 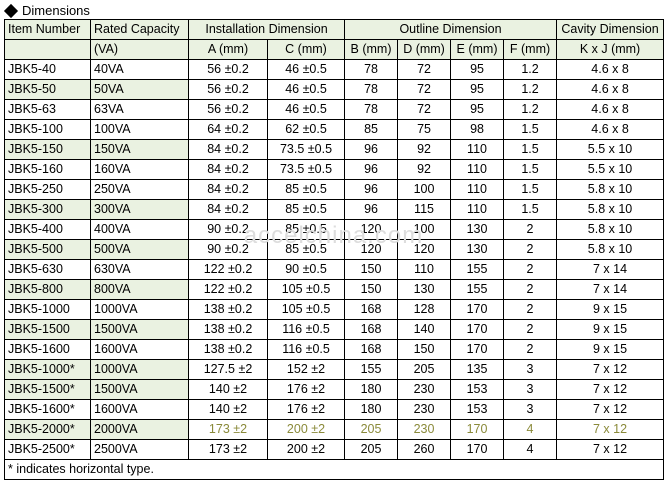 I want to click on cell-rated-capacity: 1500VA, so click(x=139, y=389).